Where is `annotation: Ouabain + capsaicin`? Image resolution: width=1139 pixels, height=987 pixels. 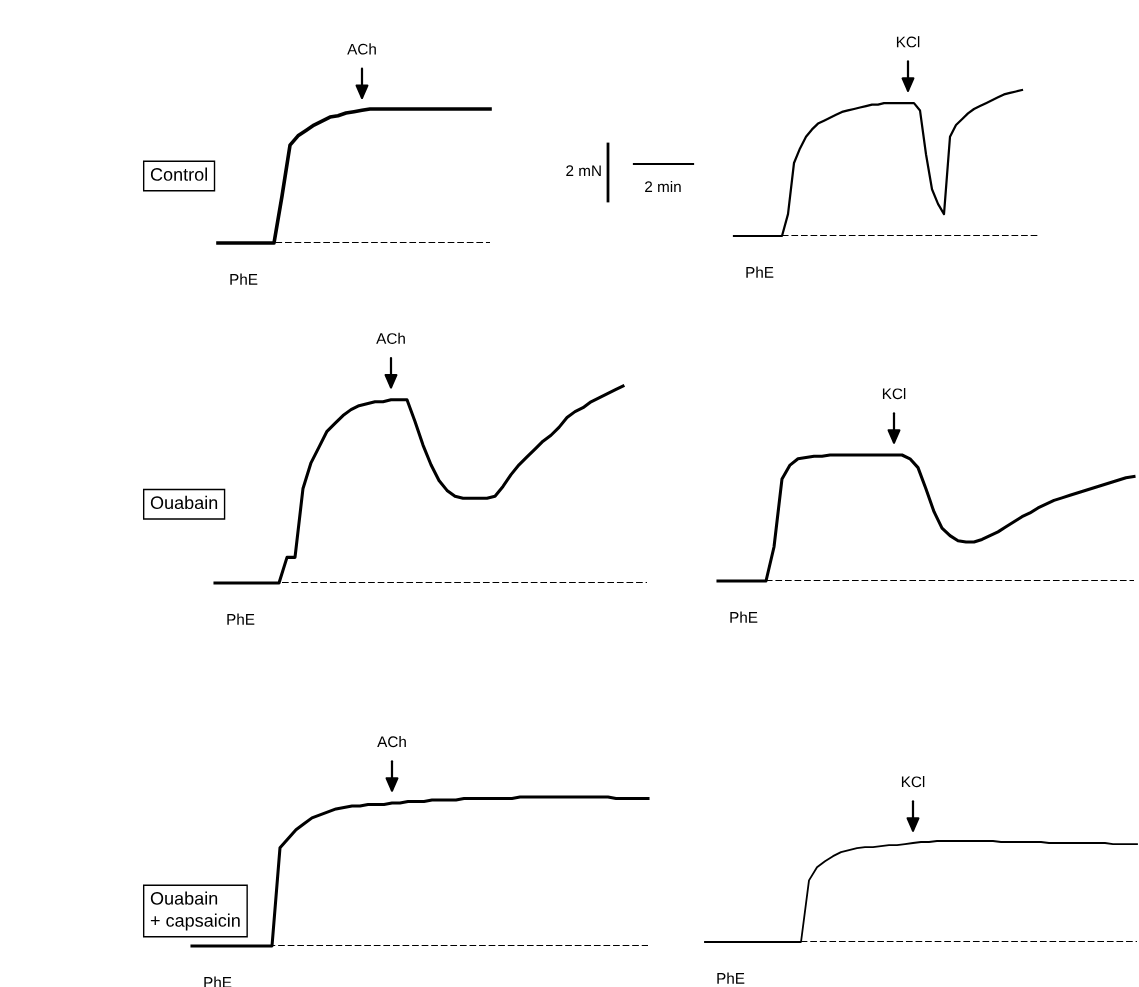 annotation: Ouabain + capsaicin is located at coordinates (195, 911).